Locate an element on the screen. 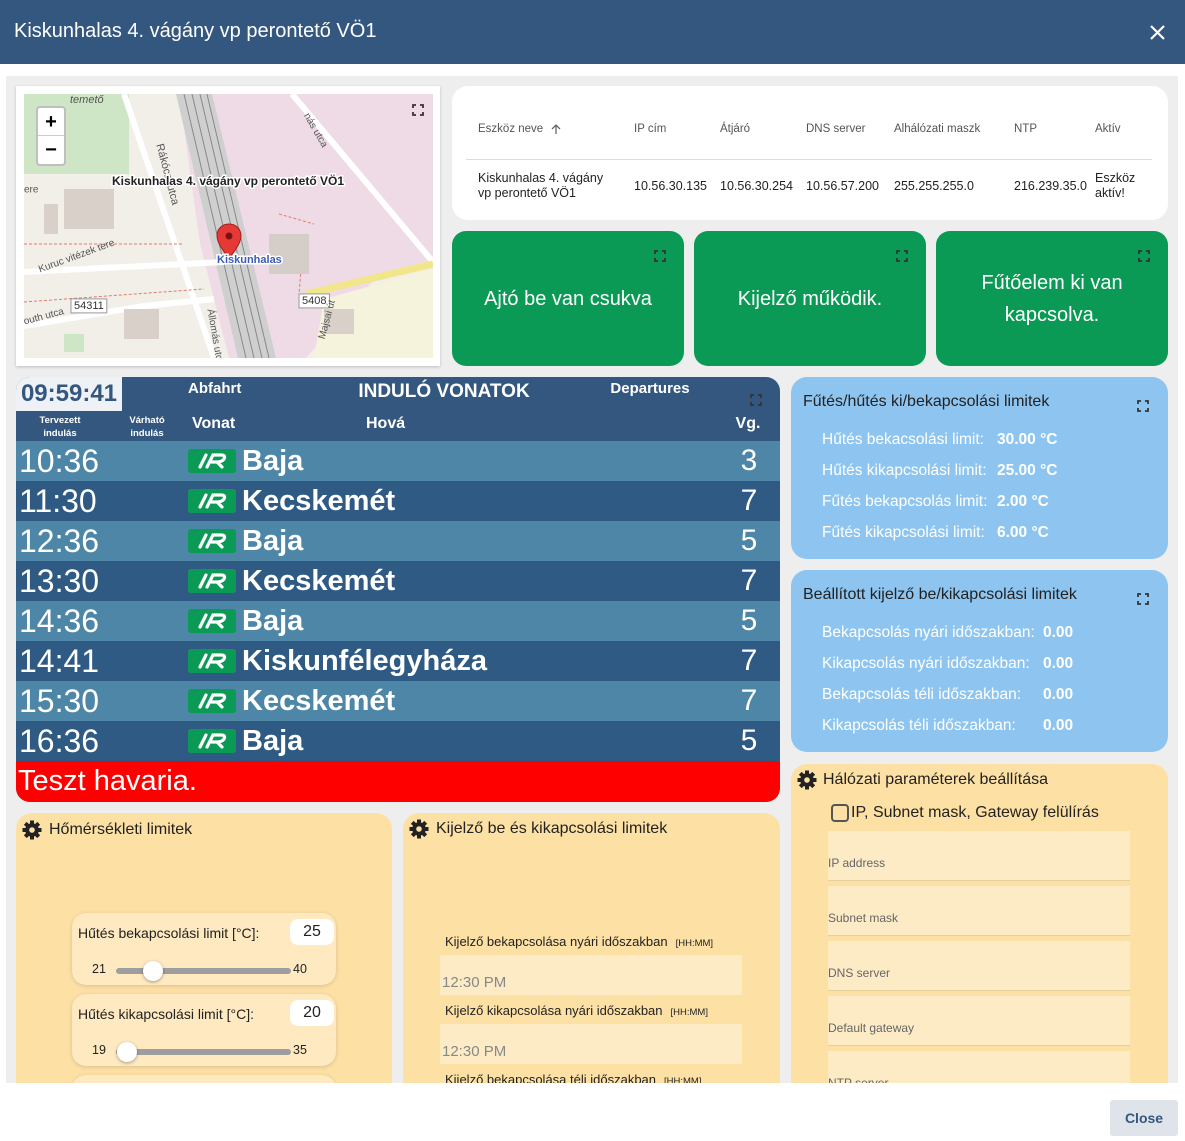  column-header: Tervezett indulás is located at coordinates (60, 427).